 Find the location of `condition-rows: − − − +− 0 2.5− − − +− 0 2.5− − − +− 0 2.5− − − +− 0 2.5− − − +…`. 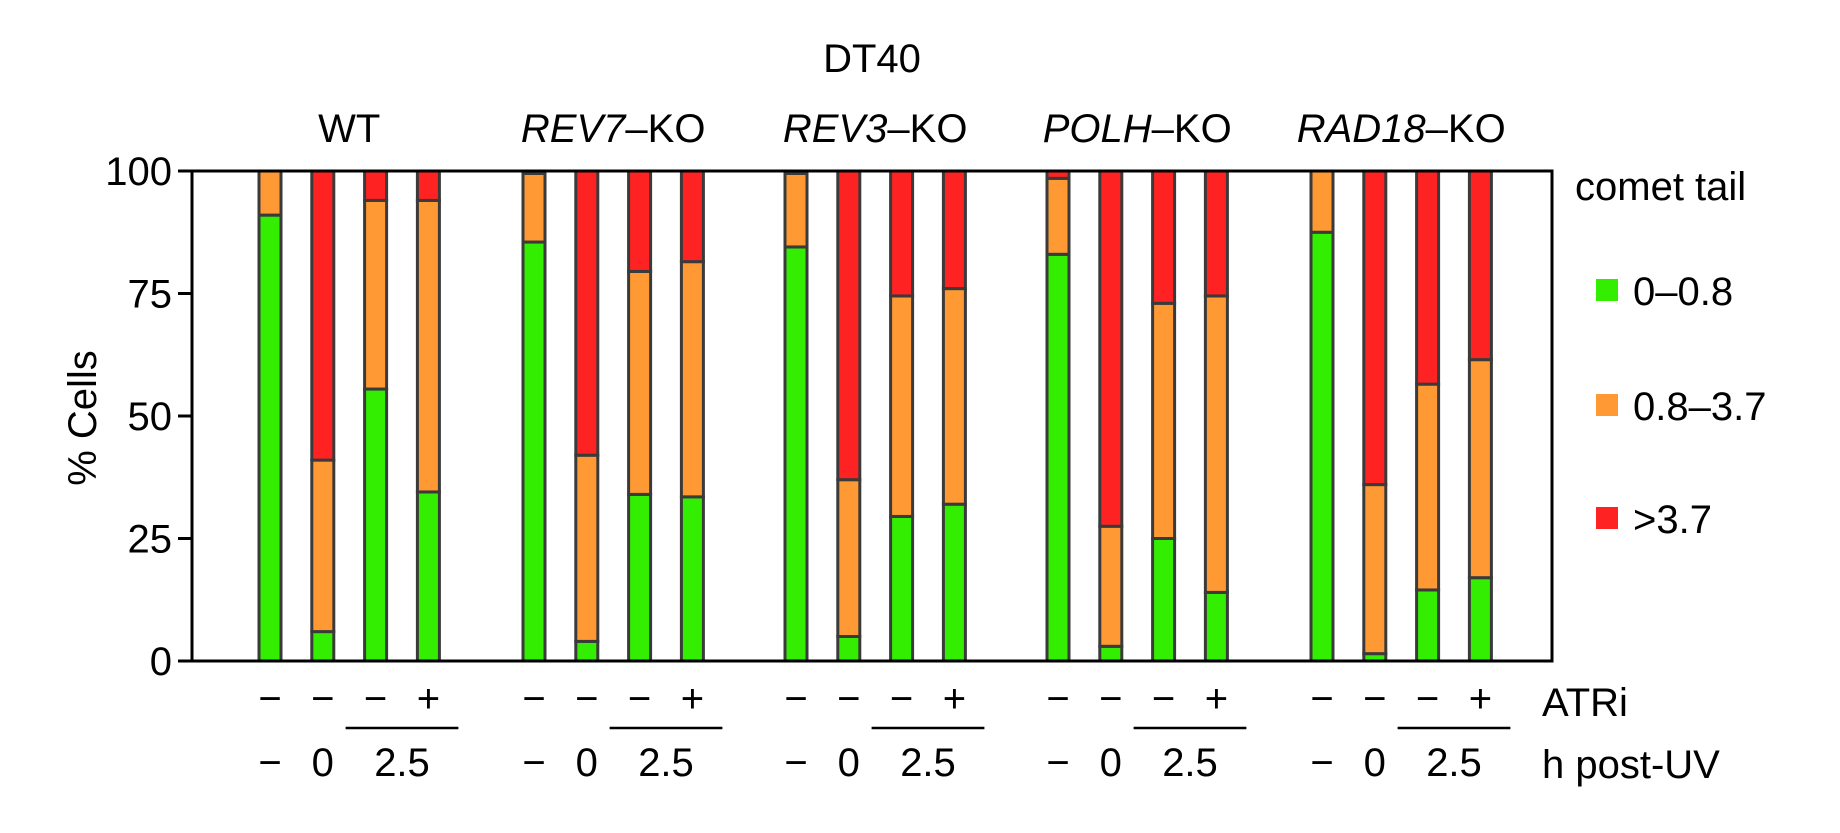

condition-rows: − − − +− 0 2.5− − − +− 0 2.5− − − +− 0 2.5− − − +− 0 2.5− − − +… is located at coordinates (884, 731).